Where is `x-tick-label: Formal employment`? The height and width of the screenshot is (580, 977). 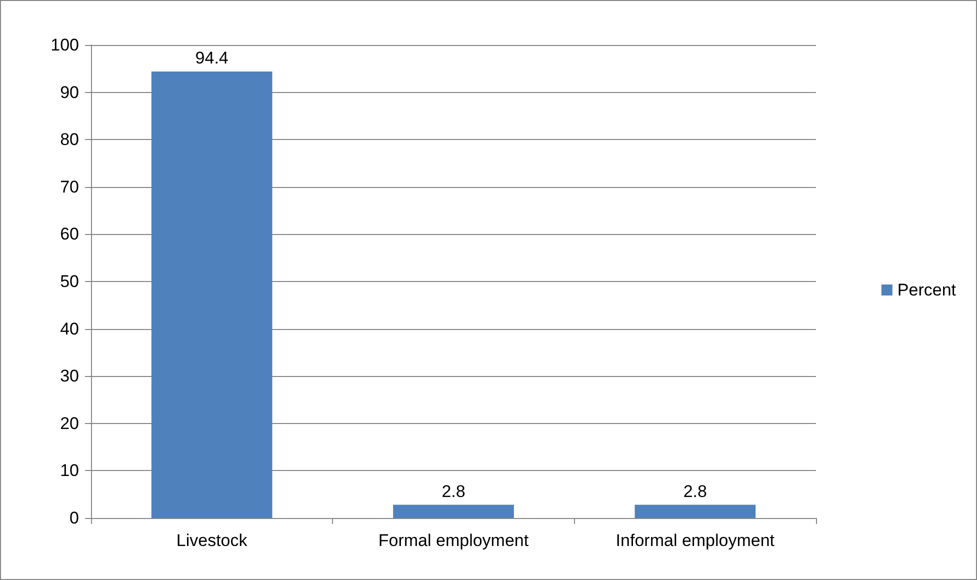
x-tick-label: Formal employment is located at coordinates (453, 540).